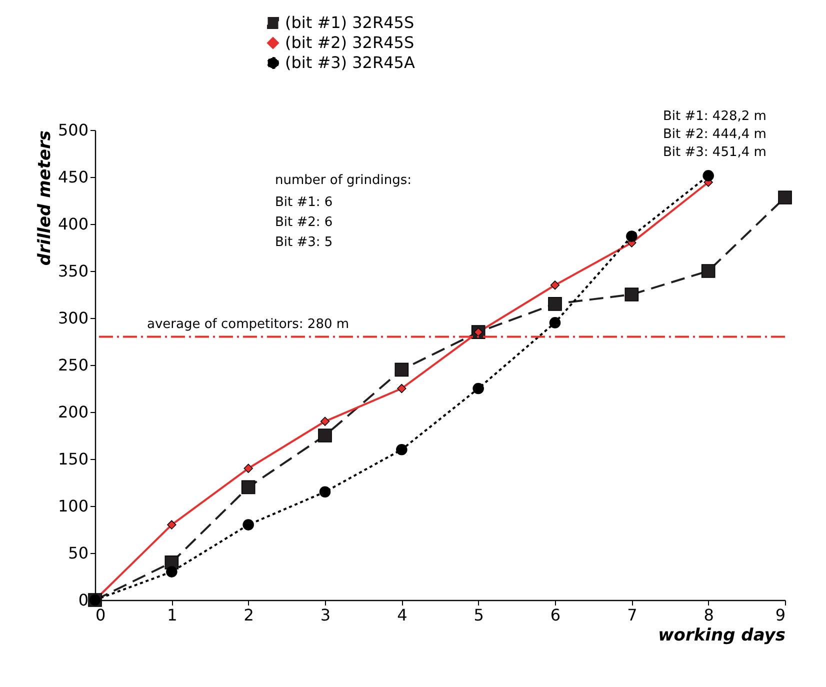  What do you see at coordinates (44, 198) in the screenshot?
I see `y-axis-title: drilled meters` at bounding box center [44, 198].